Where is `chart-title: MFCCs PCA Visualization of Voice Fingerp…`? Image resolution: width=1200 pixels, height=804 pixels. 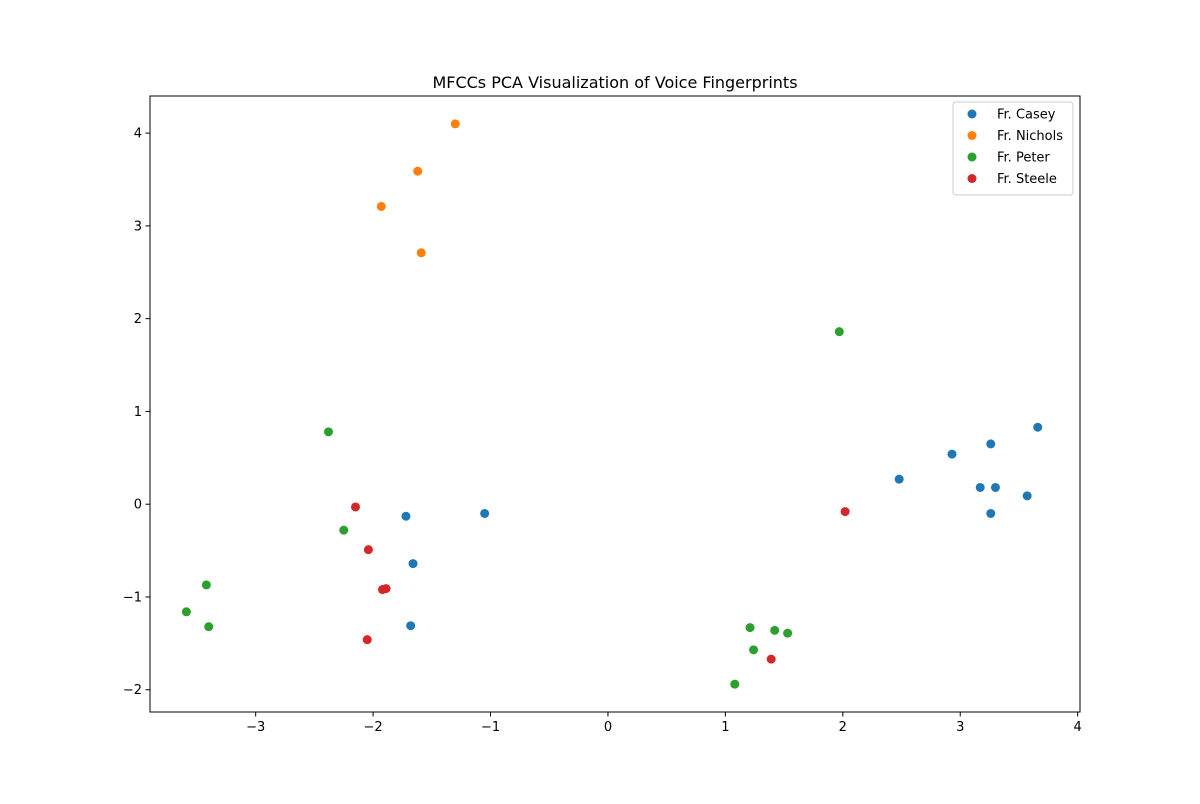
chart-title: MFCCs PCA Visualization of Voice Fingerp… is located at coordinates (614, 82).